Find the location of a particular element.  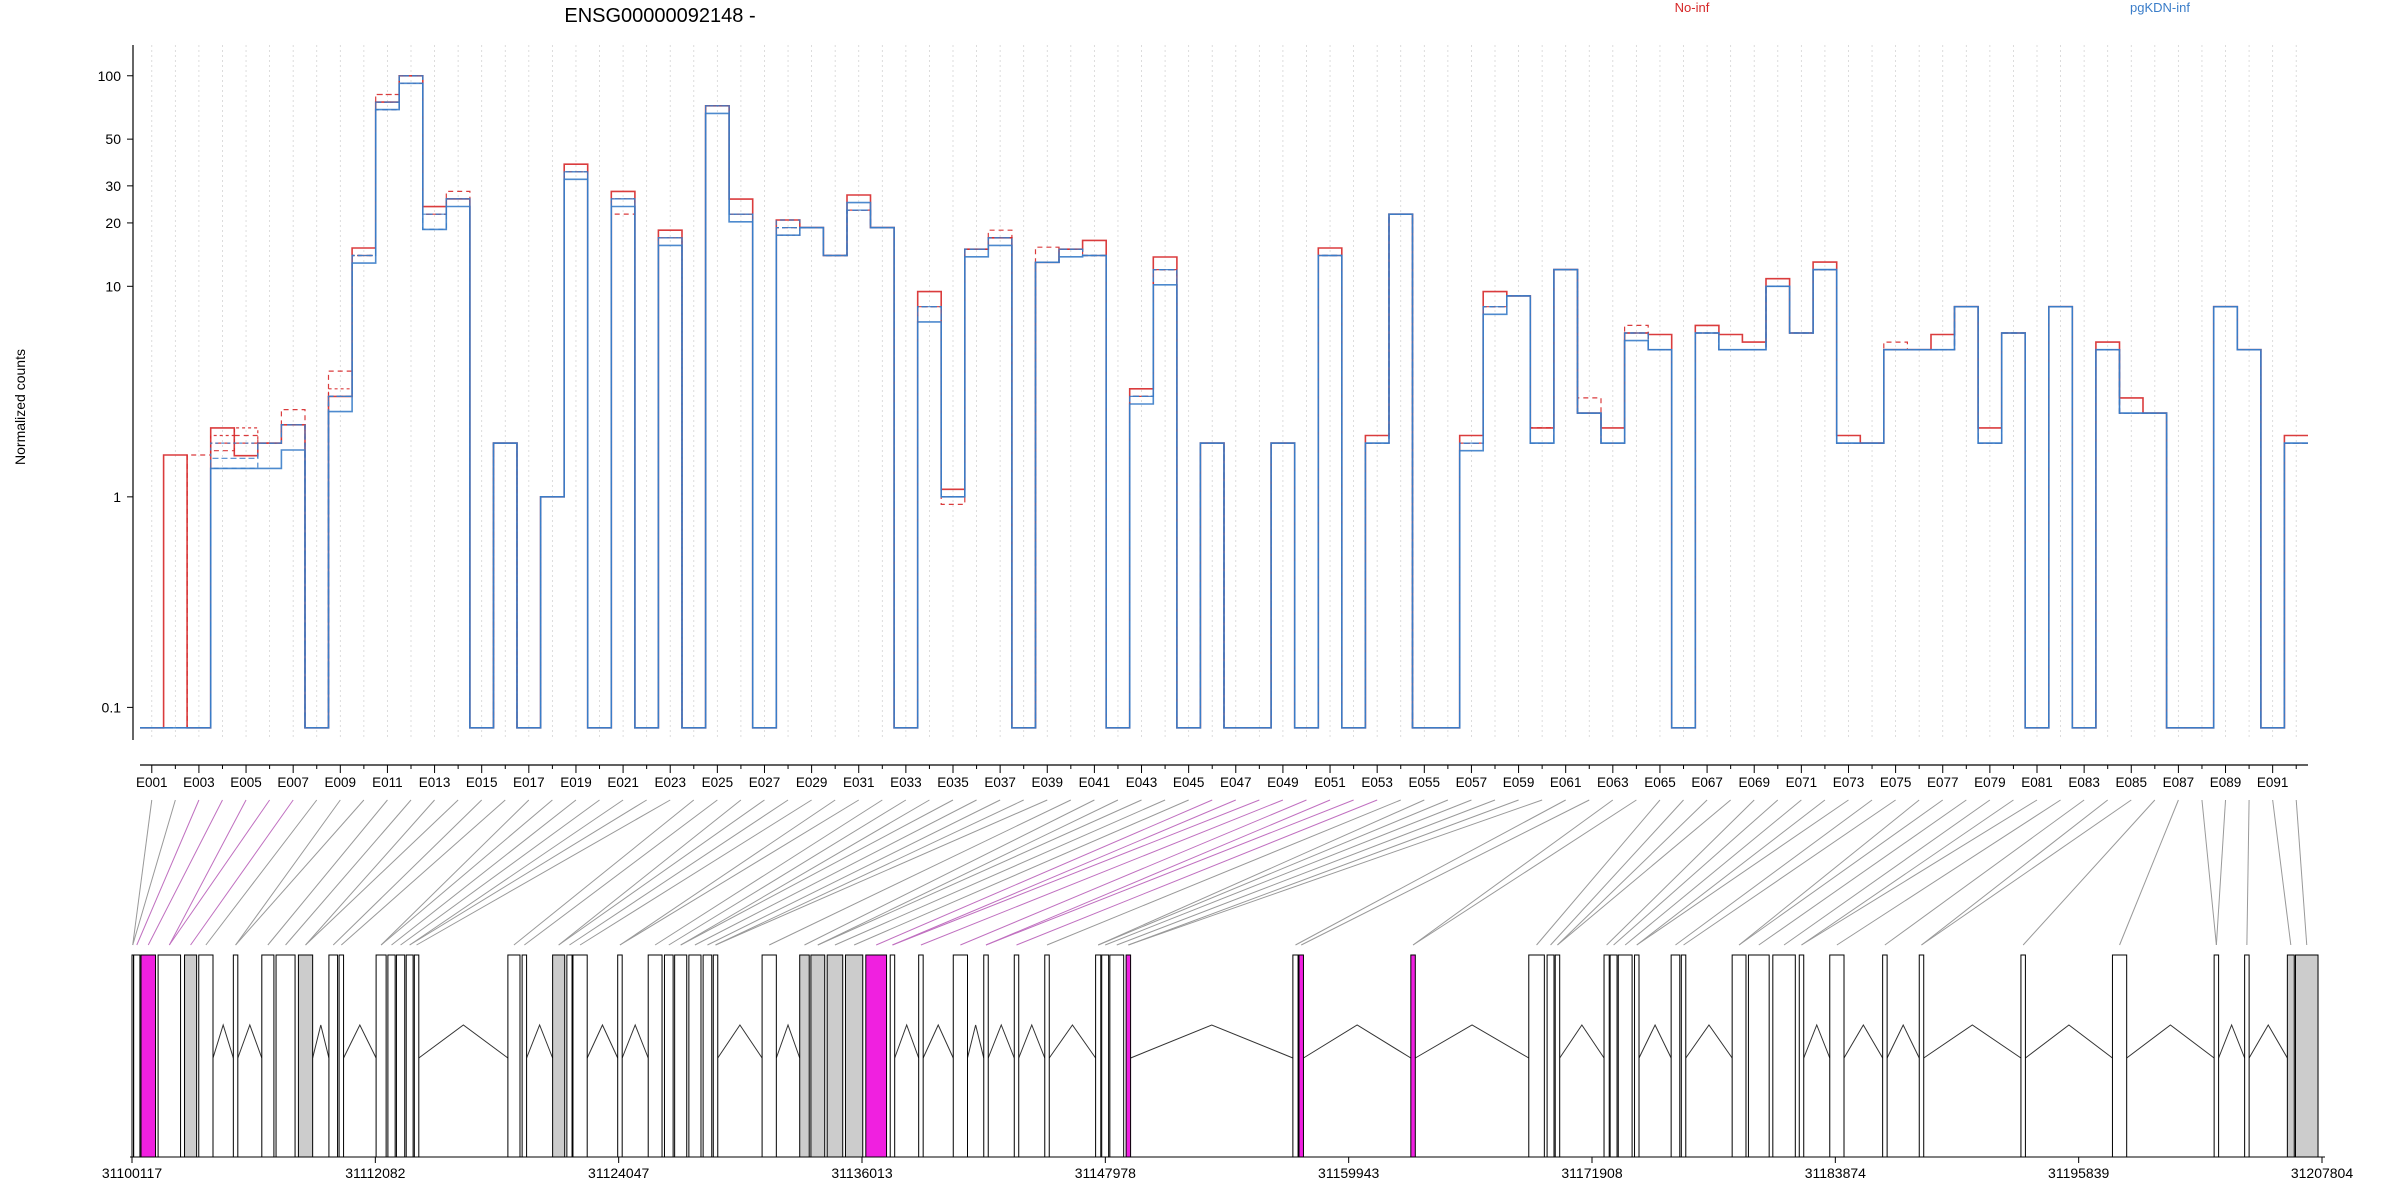

x-tick-label: E035 is located at coordinates (953, 782).